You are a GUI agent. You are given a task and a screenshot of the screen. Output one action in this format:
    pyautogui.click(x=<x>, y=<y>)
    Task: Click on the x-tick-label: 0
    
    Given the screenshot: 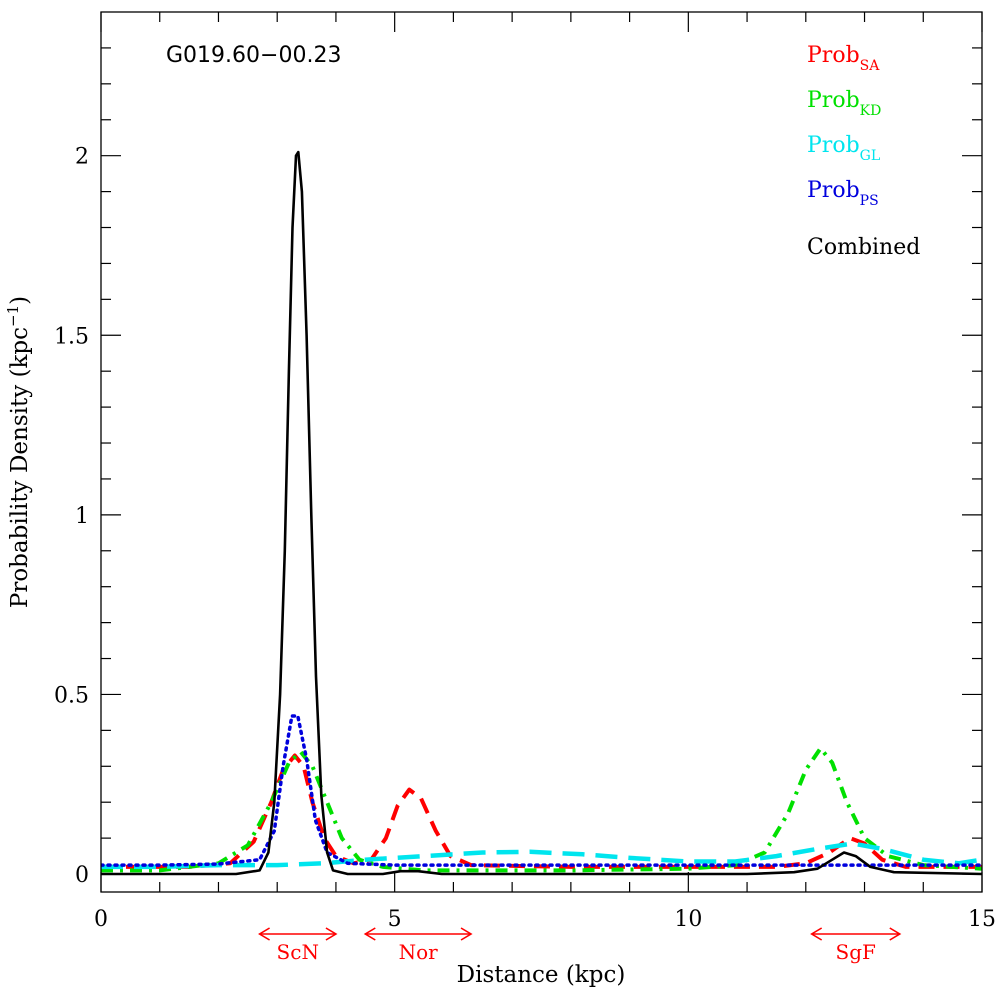 What is the action you would take?
    pyautogui.click(x=101, y=919)
    